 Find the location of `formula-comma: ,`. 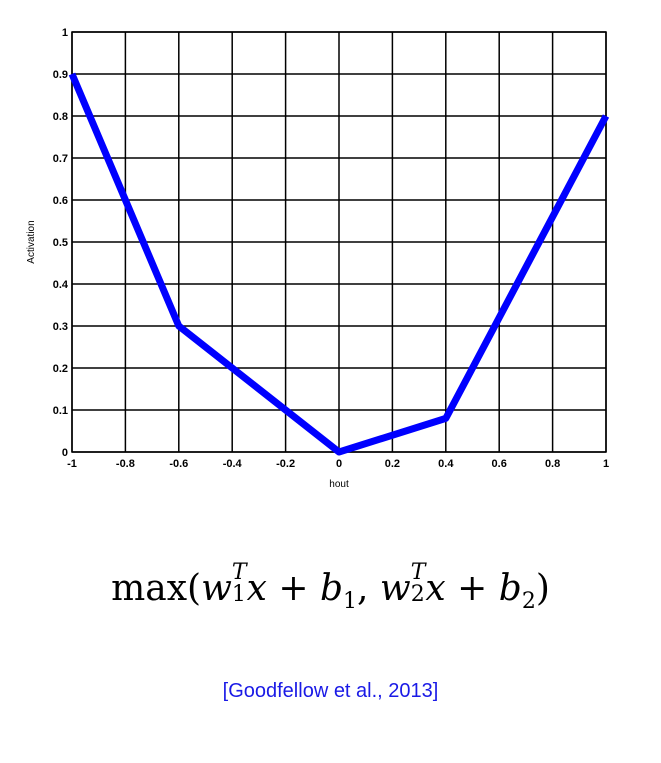

formula-comma: , is located at coordinates (368, 588).